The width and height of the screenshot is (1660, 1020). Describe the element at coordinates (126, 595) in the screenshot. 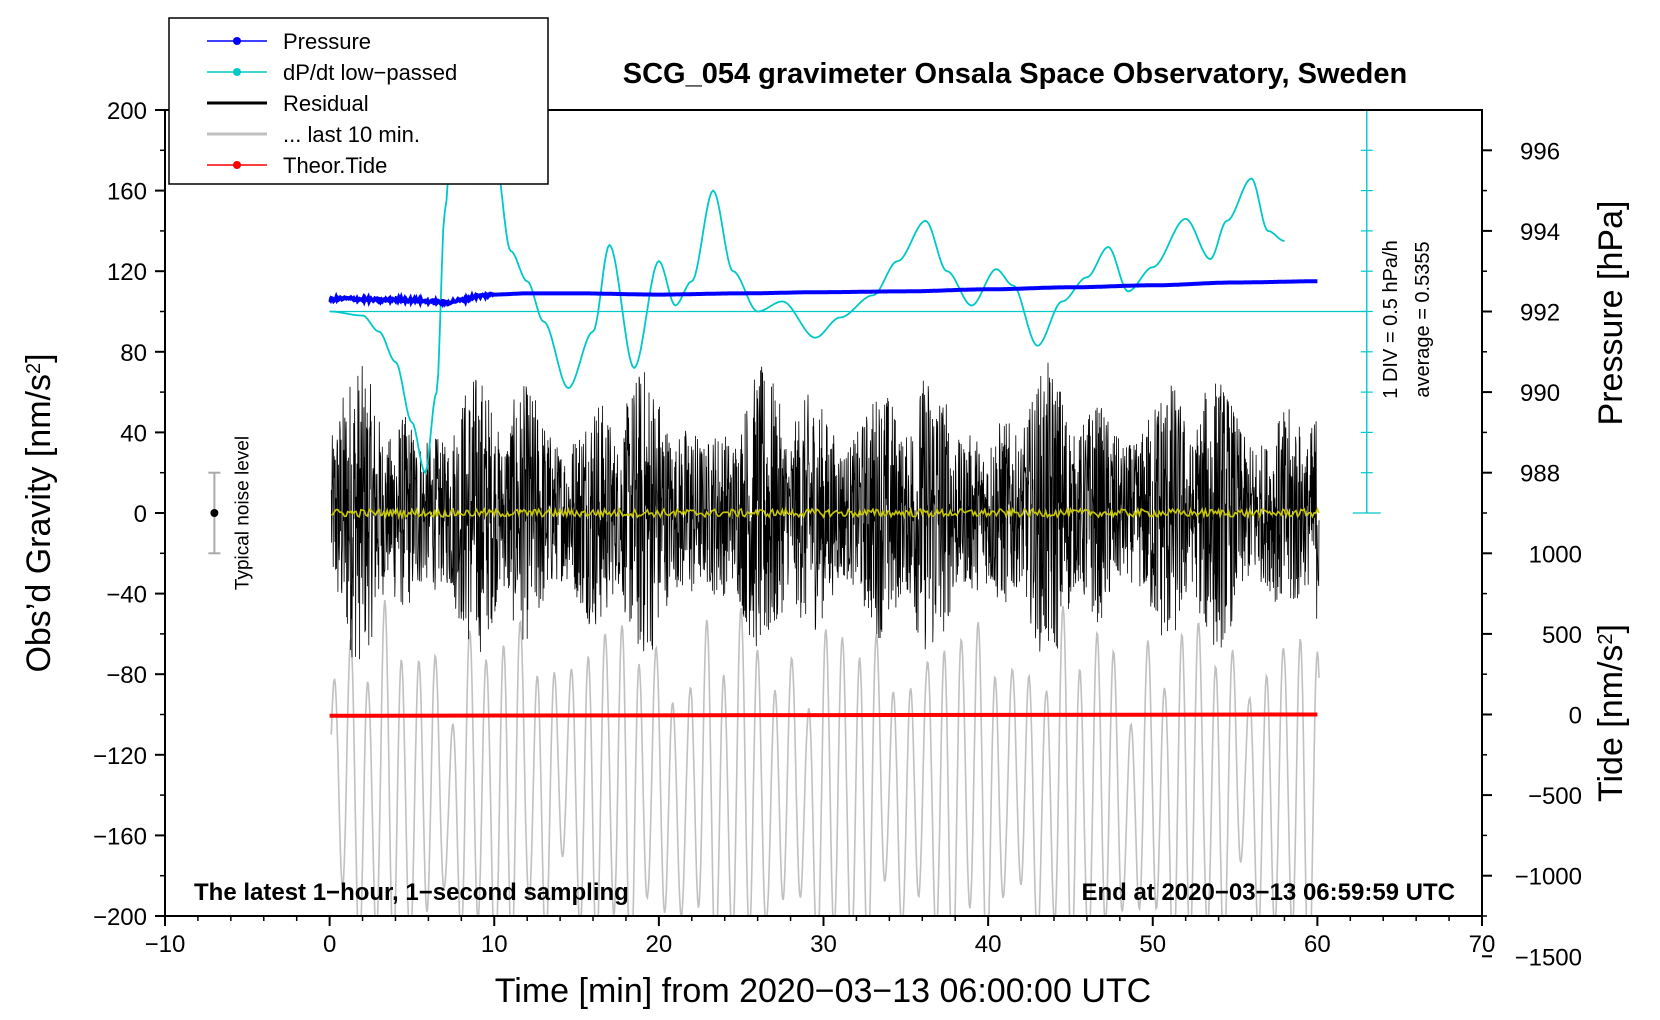

I see `y-tick-label: −40` at that location.